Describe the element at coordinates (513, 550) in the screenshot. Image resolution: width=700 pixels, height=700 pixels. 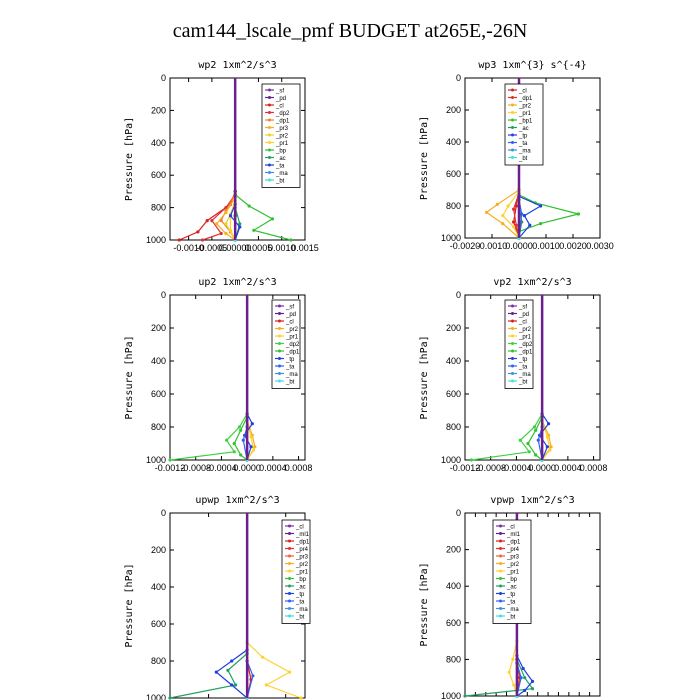
I see `legend-label: _pr4` at that location.